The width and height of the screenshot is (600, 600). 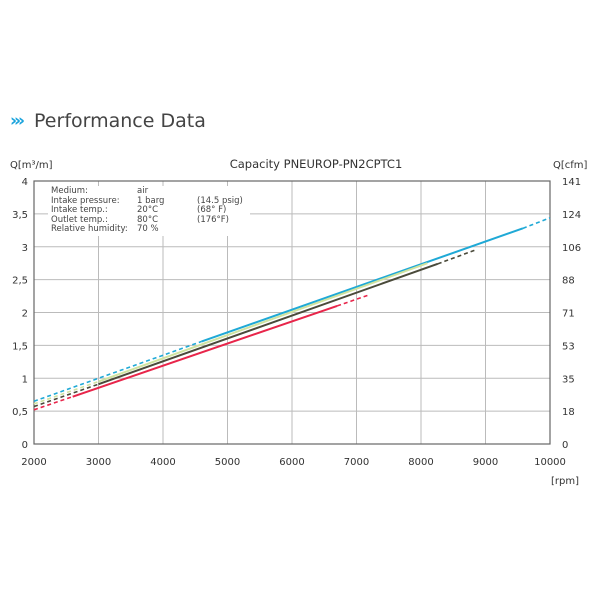 I want to click on condition-value: 1 barg, so click(x=151, y=200).